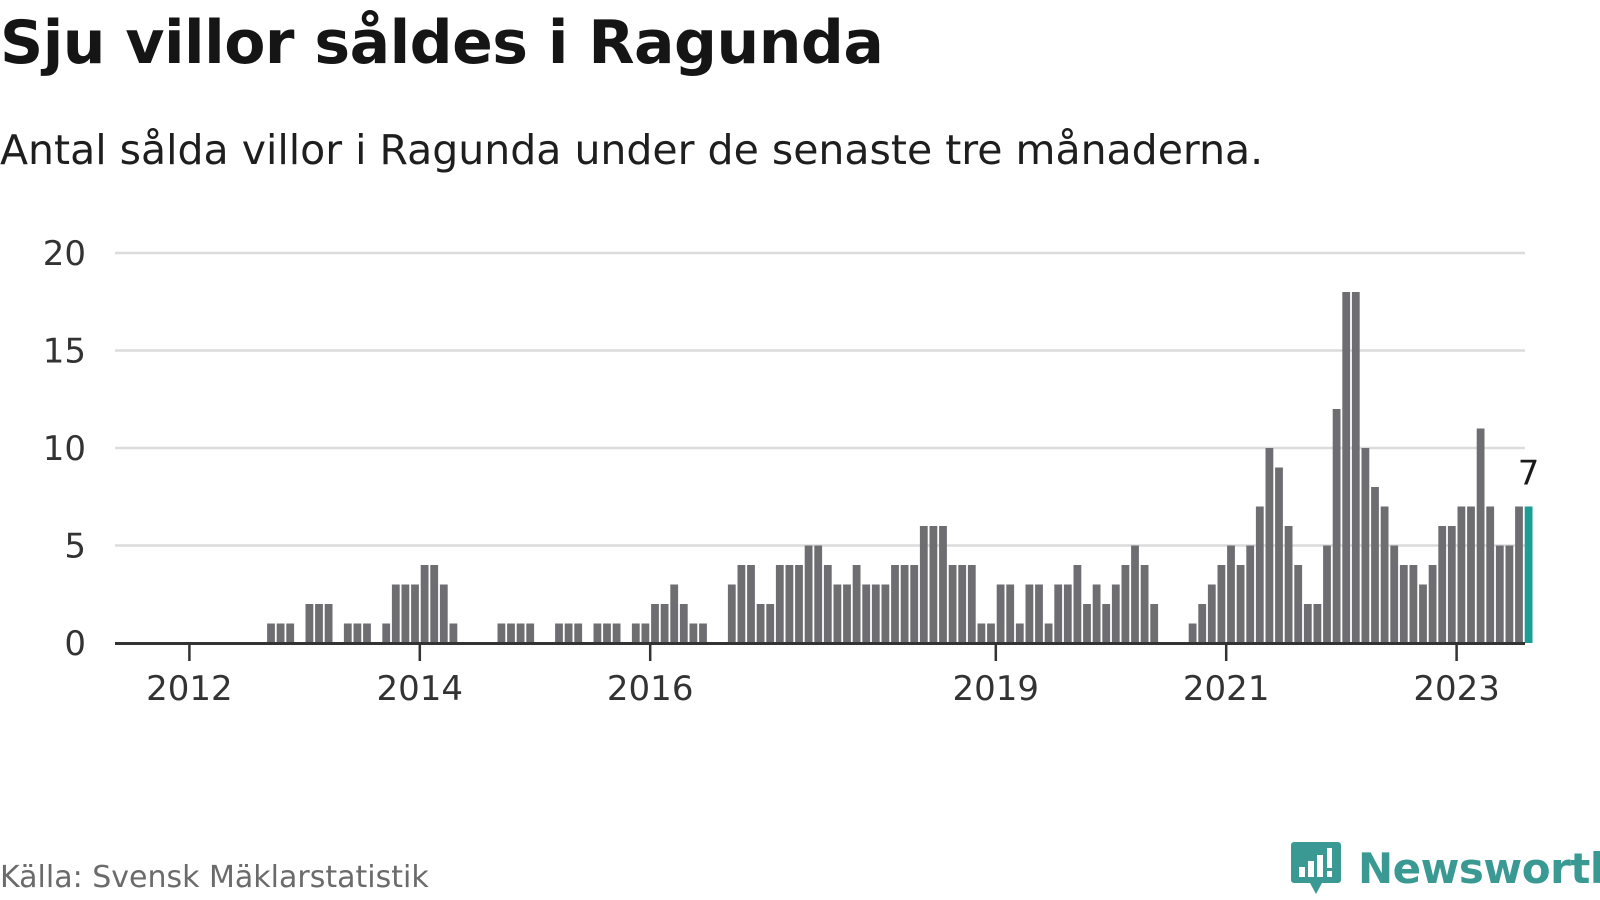  What do you see at coordinates (214, 877) in the screenshot?
I see `source-note: Källa: Svensk Mäklarstatistik` at bounding box center [214, 877].